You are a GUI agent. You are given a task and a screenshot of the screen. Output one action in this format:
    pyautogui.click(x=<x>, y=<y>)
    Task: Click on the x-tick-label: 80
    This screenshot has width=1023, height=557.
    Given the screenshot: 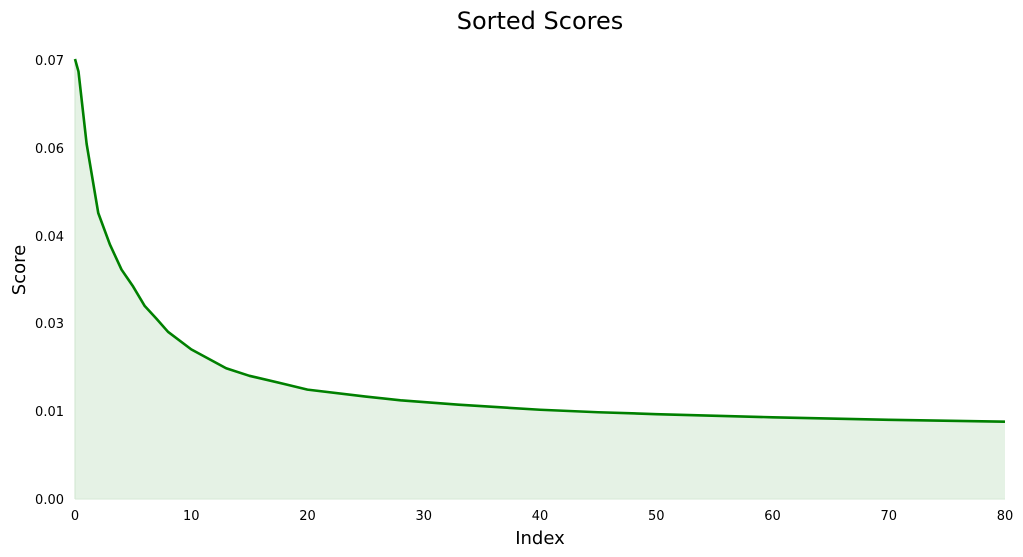 What is the action you would take?
    pyautogui.click(x=1005, y=516)
    